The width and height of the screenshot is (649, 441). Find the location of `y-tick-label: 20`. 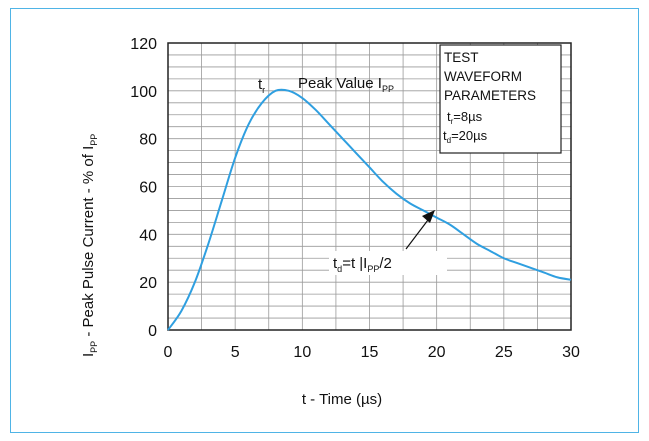

y-tick-label: 20 is located at coordinates (148, 283).